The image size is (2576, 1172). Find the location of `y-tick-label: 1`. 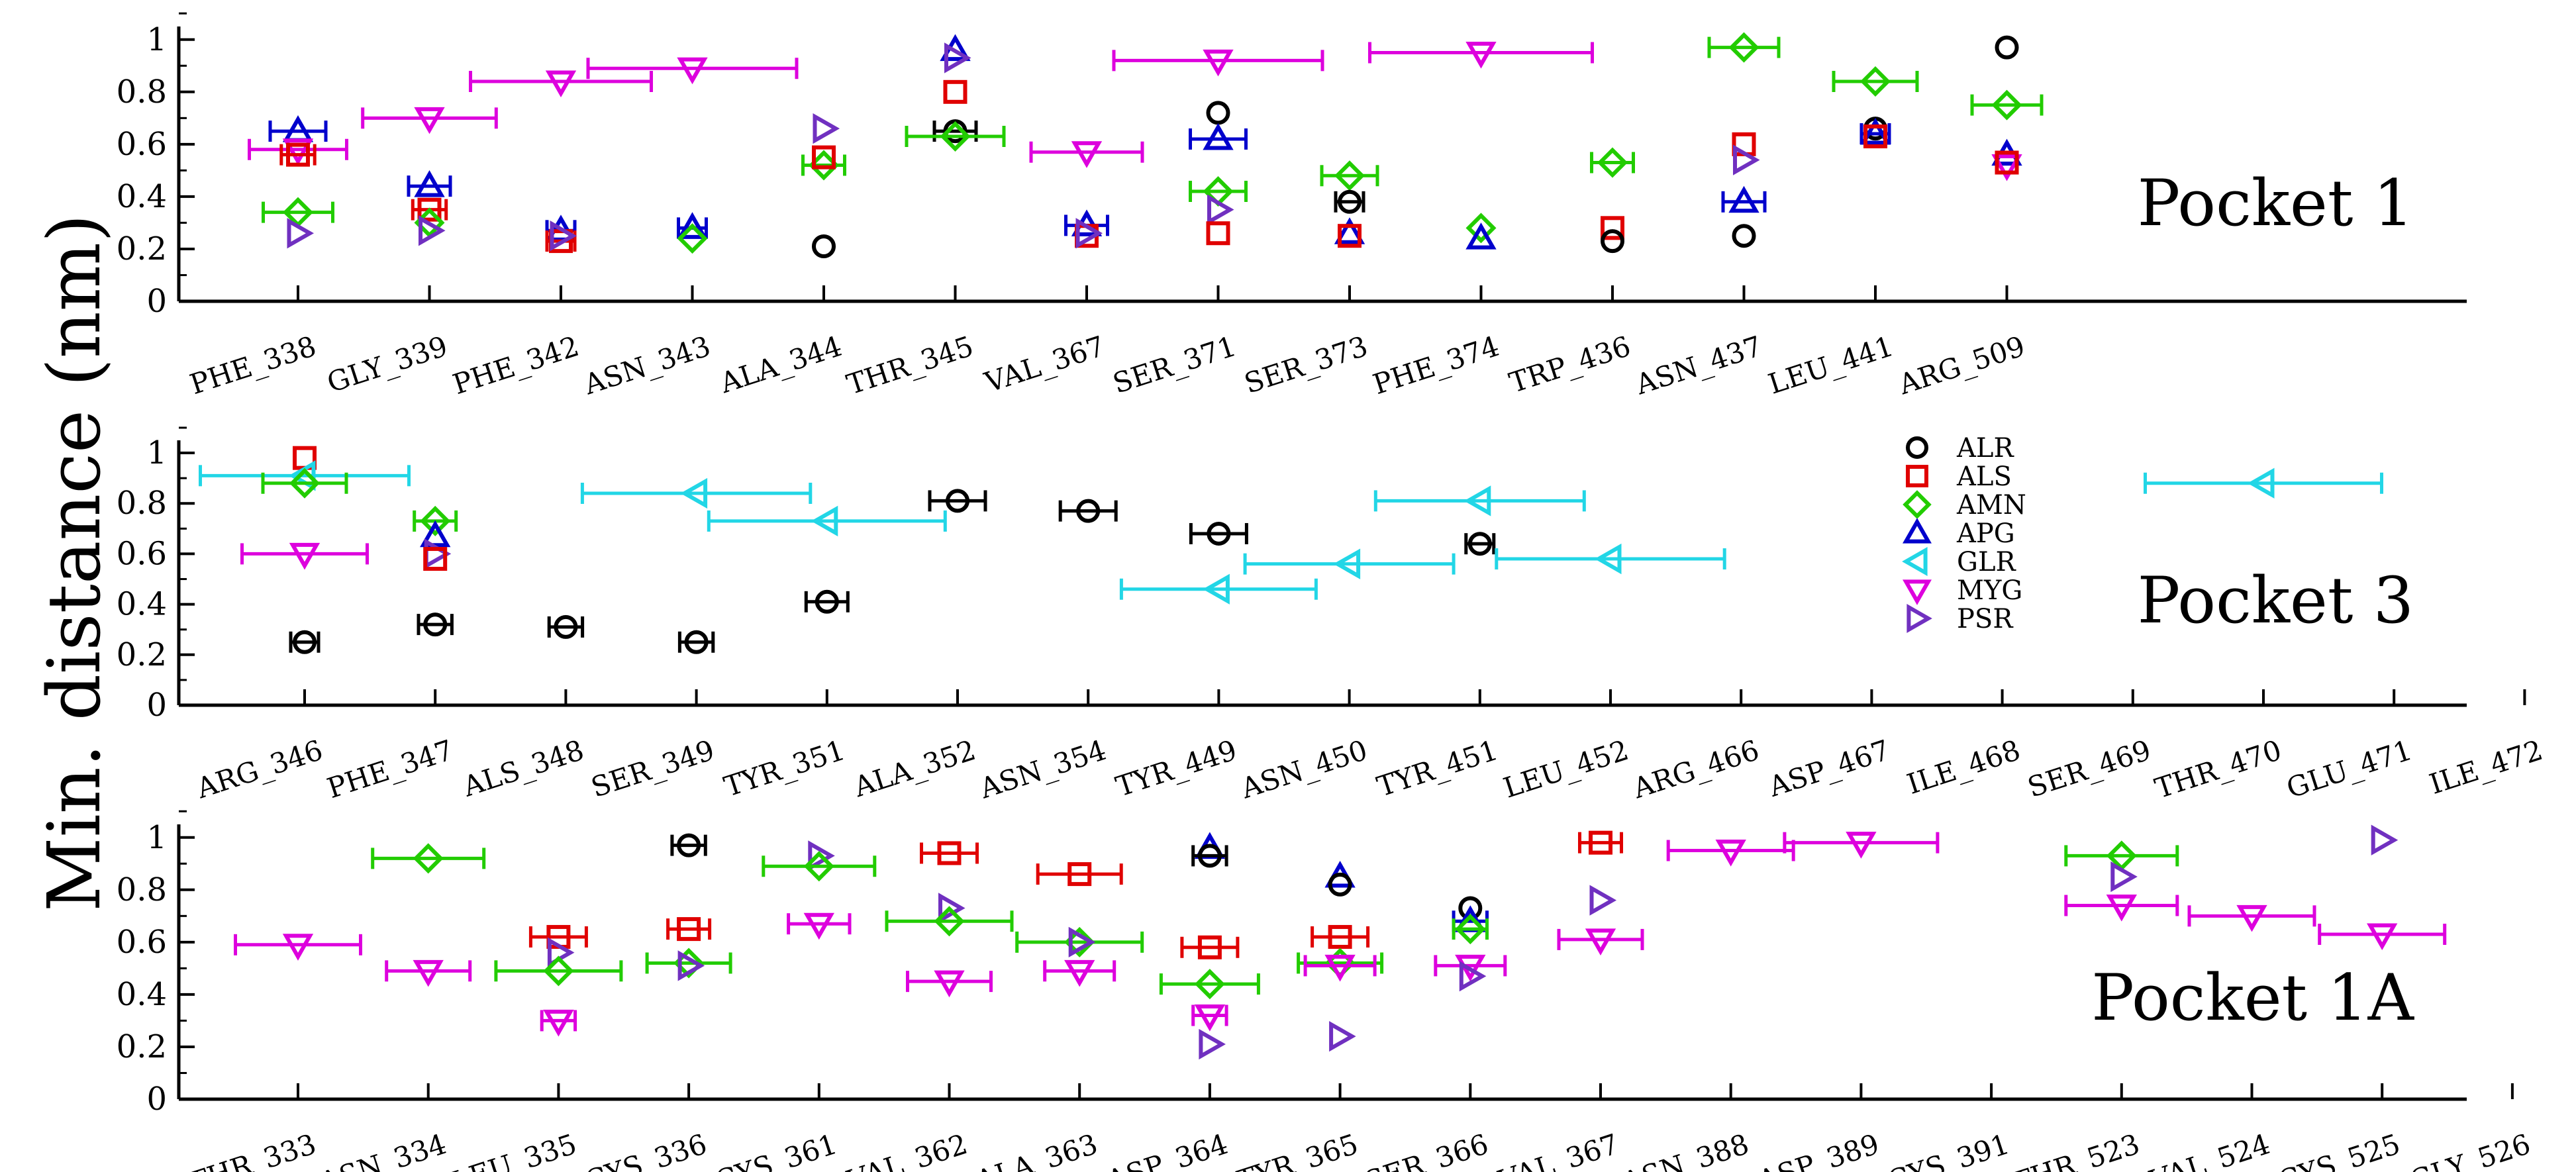

y-tick-label: 1 is located at coordinates (156, 837).